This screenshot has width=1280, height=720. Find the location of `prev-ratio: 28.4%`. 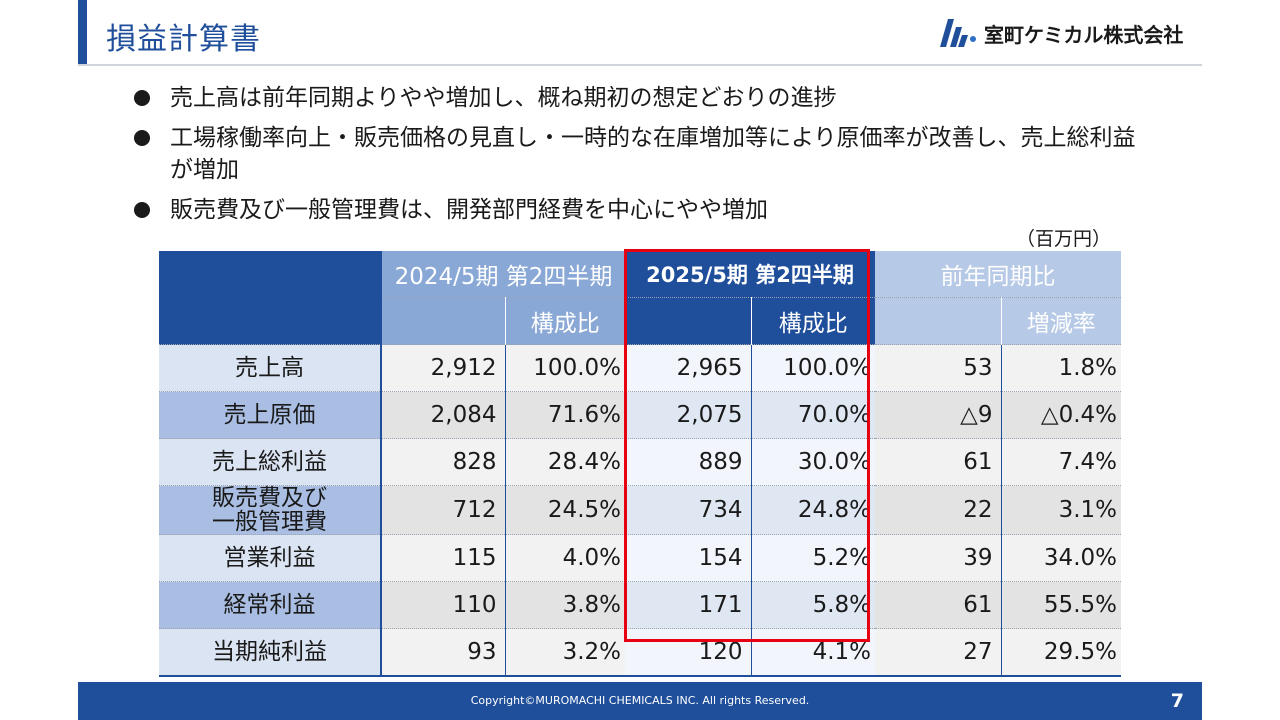

prev-ratio: 28.4% is located at coordinates (565, 462).